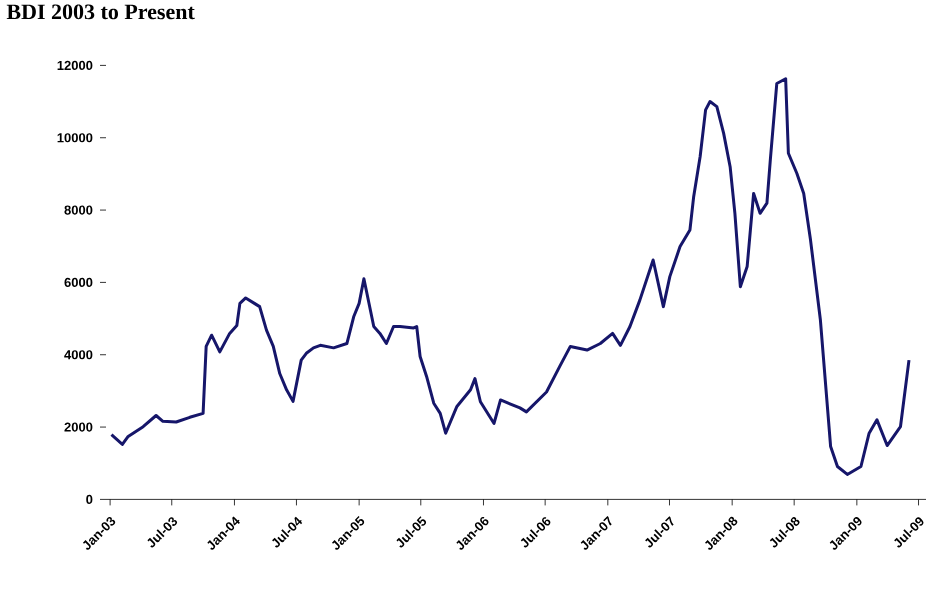 This screenshot has width=940, height=596. Describe the element at coordinates (100, 12) in the screenshot. I see `chart-title: BDI 2003 to Present` at that location.